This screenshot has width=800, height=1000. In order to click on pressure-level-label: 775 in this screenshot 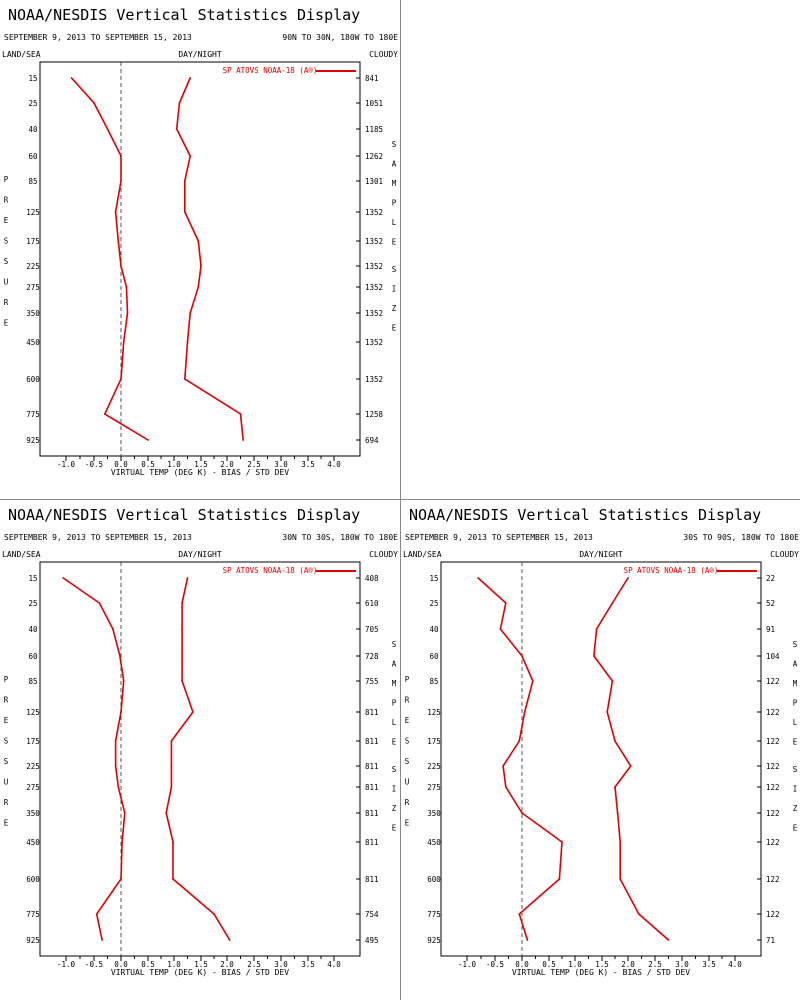, I will do `click(434, 914)`.